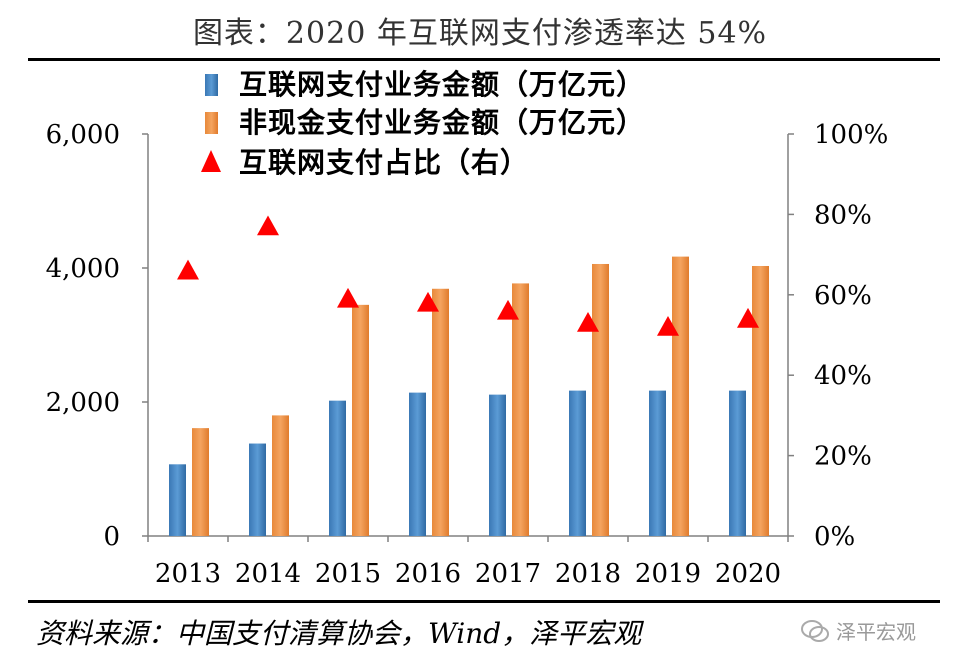  Describe the element at coordinates (442, 122) in the screenshot. I see `legend-label: 非现金支付业务金额（万亿元）` at that location.